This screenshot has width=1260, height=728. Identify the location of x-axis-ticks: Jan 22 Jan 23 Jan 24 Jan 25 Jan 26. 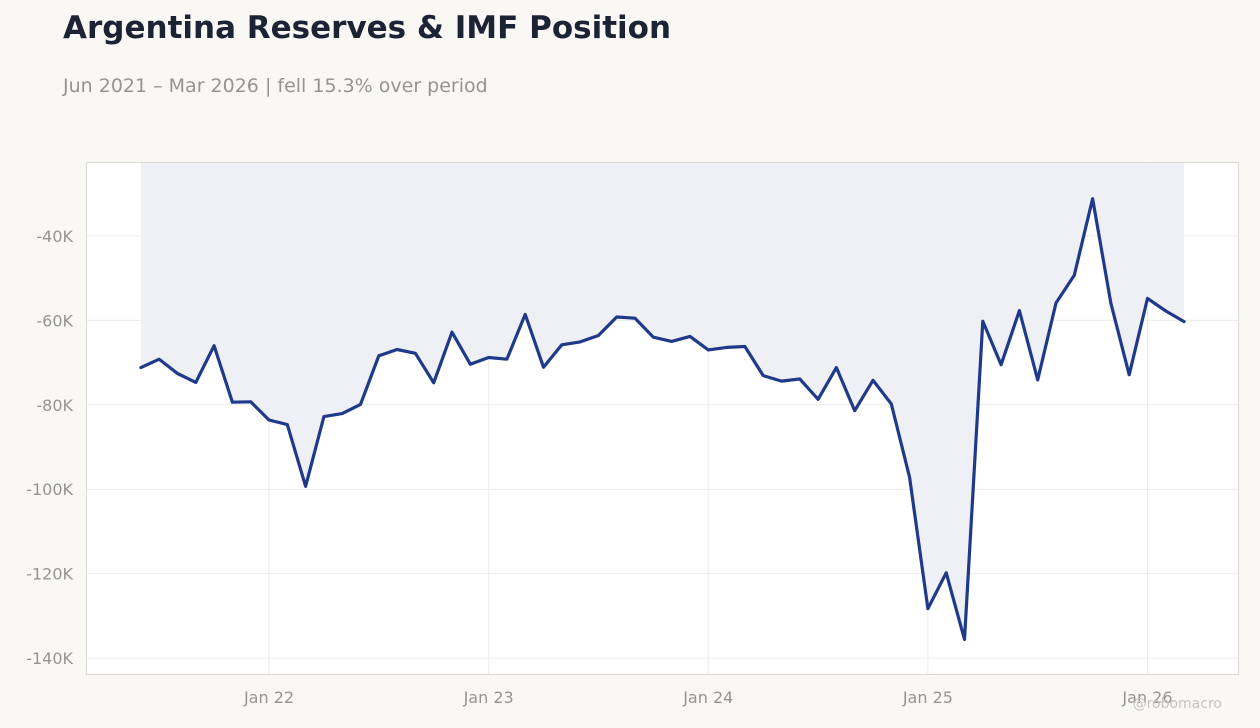
(708, 697).